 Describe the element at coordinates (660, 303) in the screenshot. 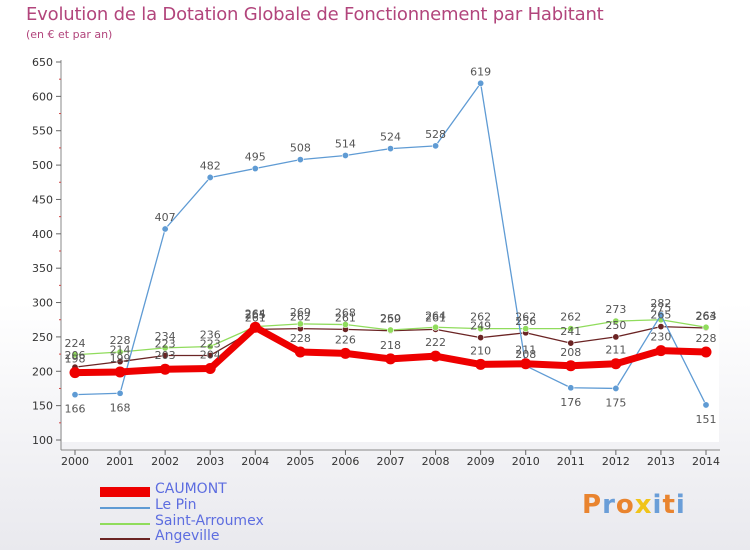

I see `data-label-le-pin: 282` at that location.